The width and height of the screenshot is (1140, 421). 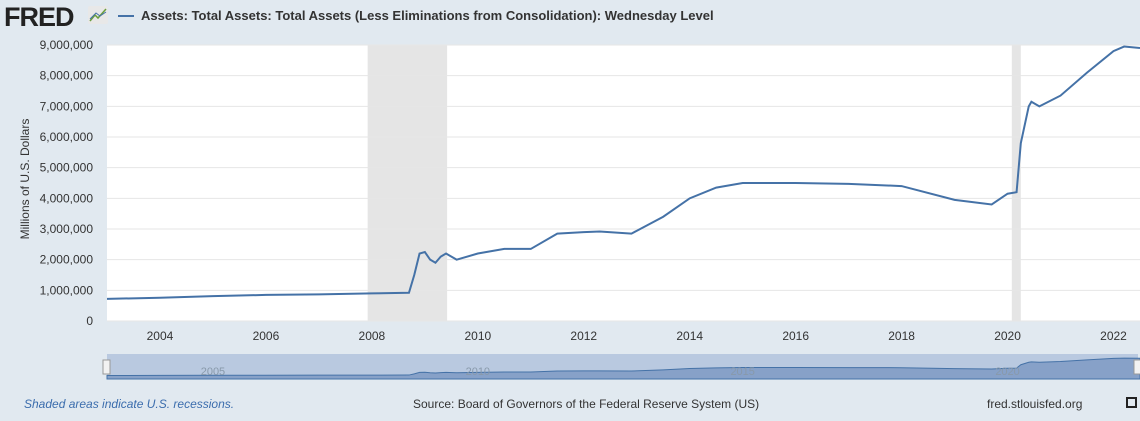 What do you see at coordinates (67, 106) in the screenshot?
I see `y-tick-label: 7,000,000` at bounding box center [67, 106].